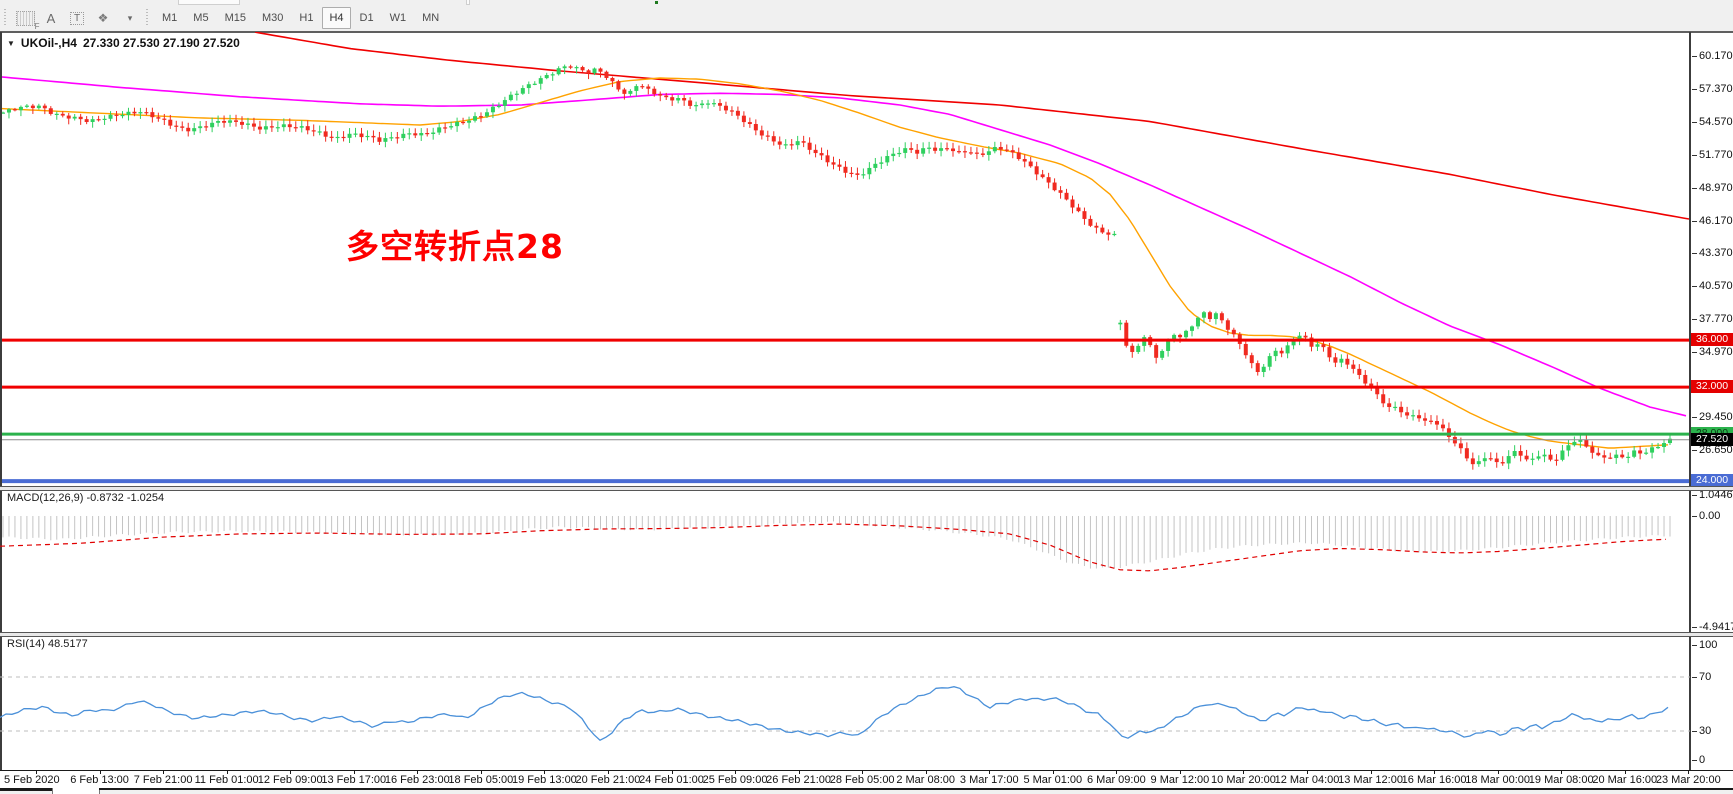  What do you see at coordinates (235, 18) in the screenshot?
I see `timeframe-button-m15: M15` at bounding box center [235, 18].